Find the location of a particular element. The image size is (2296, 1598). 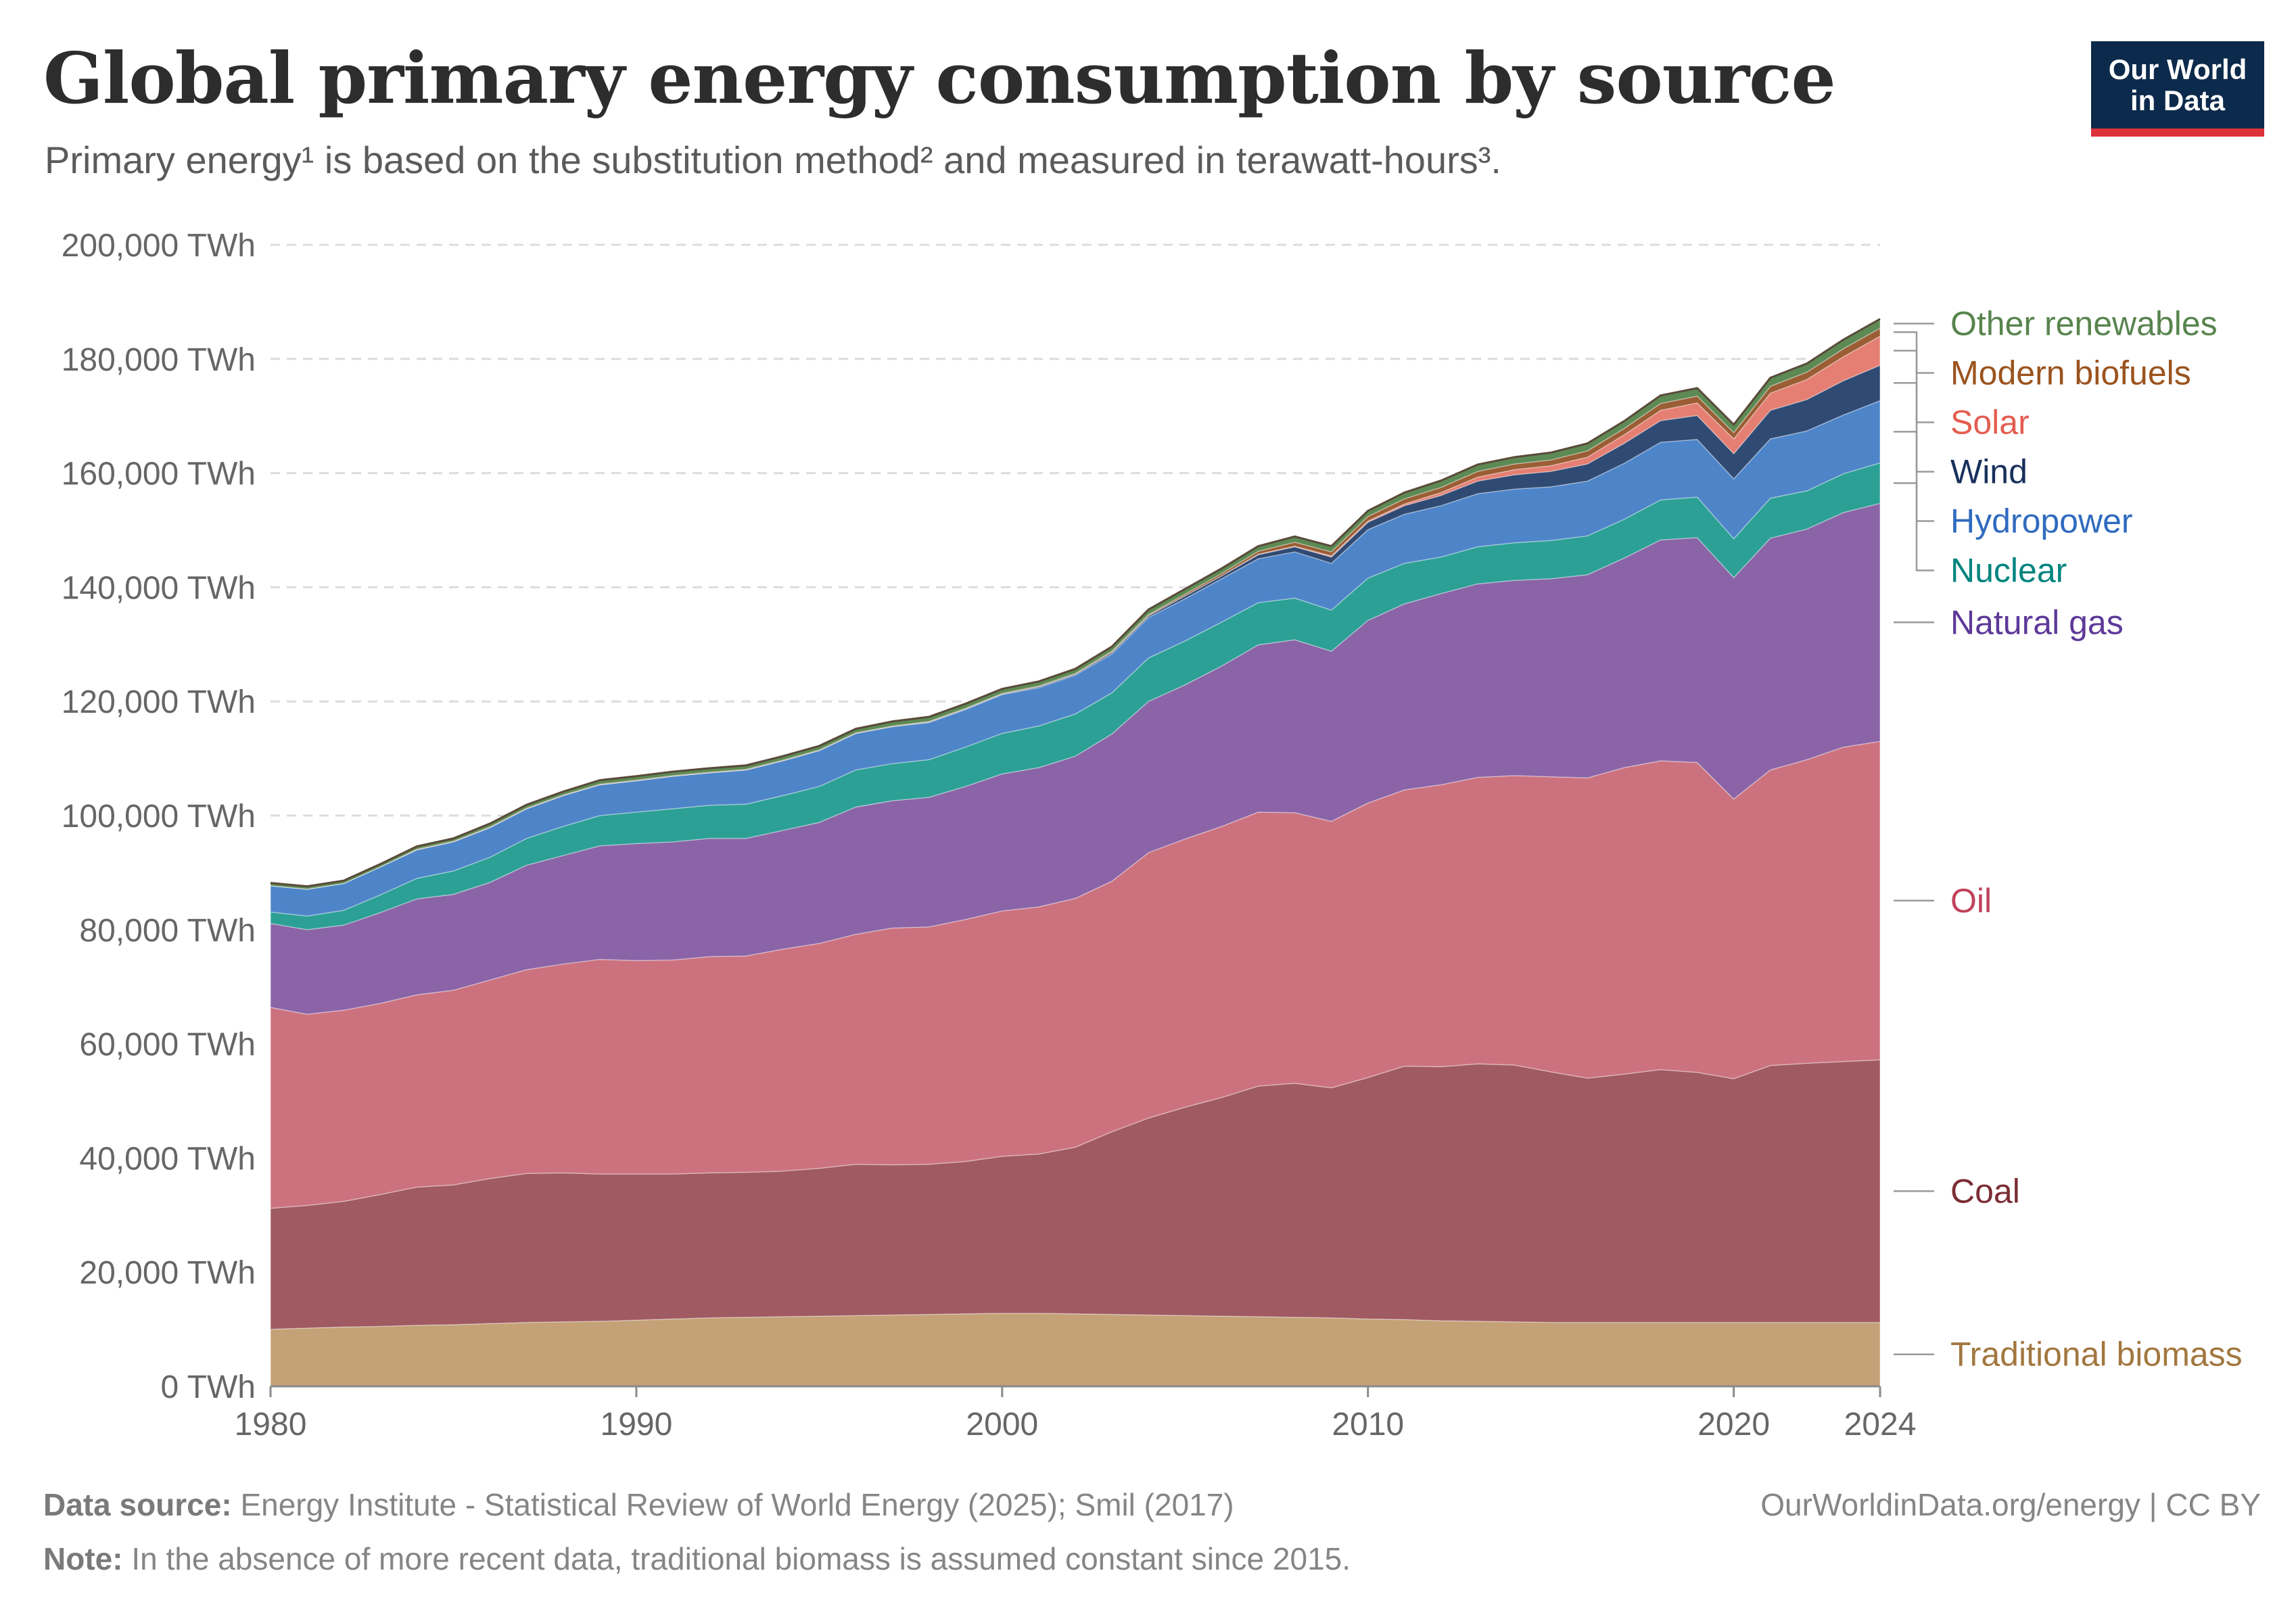

y-tick-label: 60,000 TWh is located at coordinates (168, 1045).